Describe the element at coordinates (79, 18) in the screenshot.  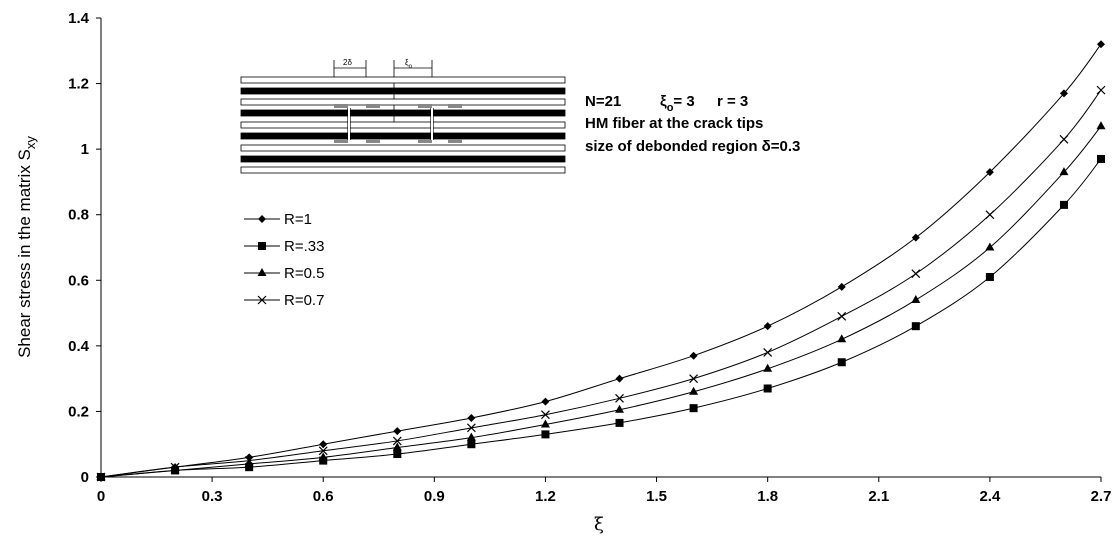
I see `y-tick-label: 1.4` at that location.